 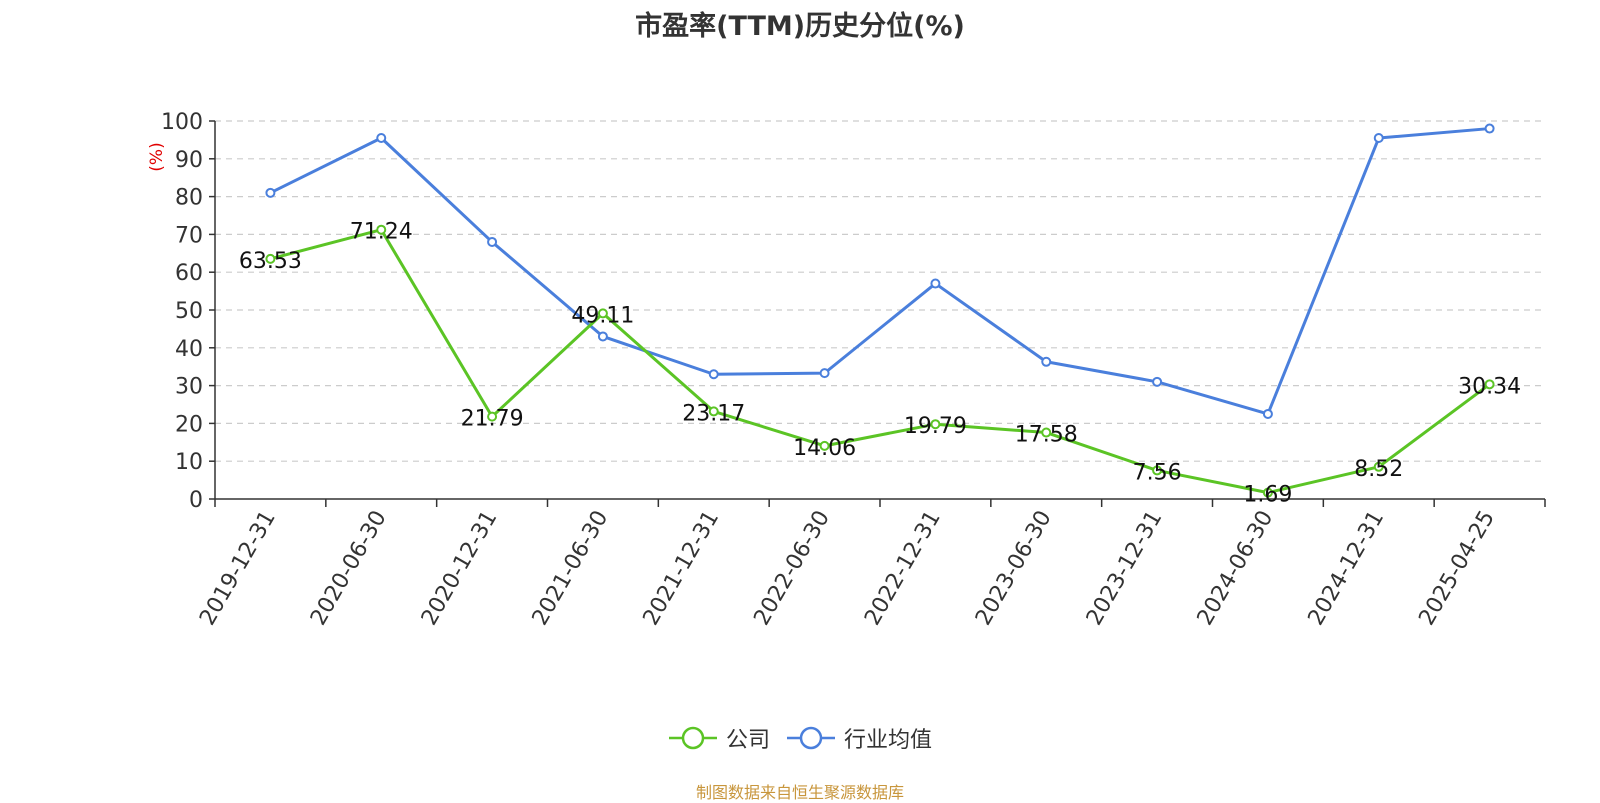 I want to click on x-tick-label: 2022-12-31, so click(x=903, y=568).